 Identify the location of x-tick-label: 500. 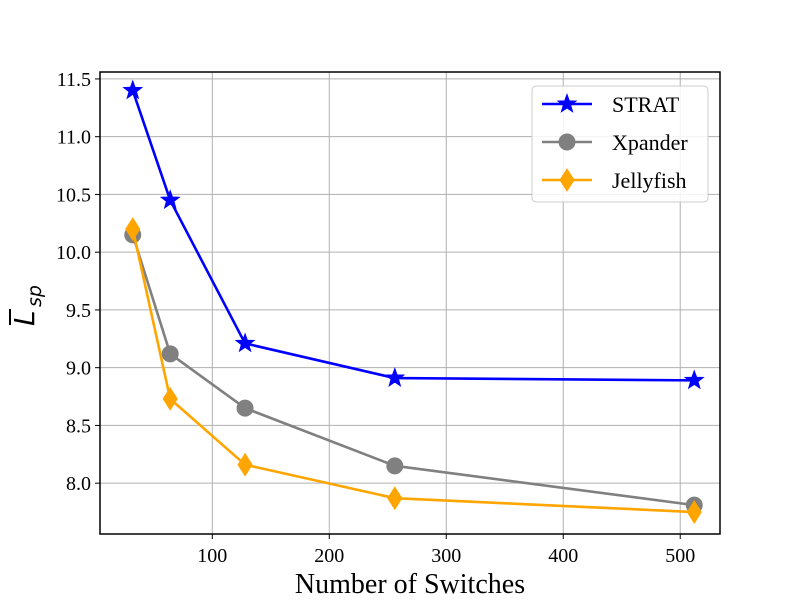
(680, 556).